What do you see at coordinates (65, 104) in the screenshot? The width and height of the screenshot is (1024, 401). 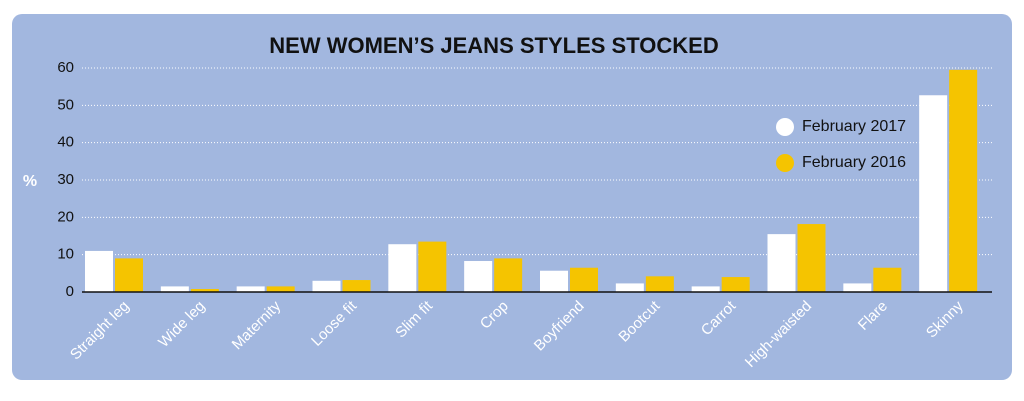 I see `y-tick-label: 50` at bounding box center [65, 104].